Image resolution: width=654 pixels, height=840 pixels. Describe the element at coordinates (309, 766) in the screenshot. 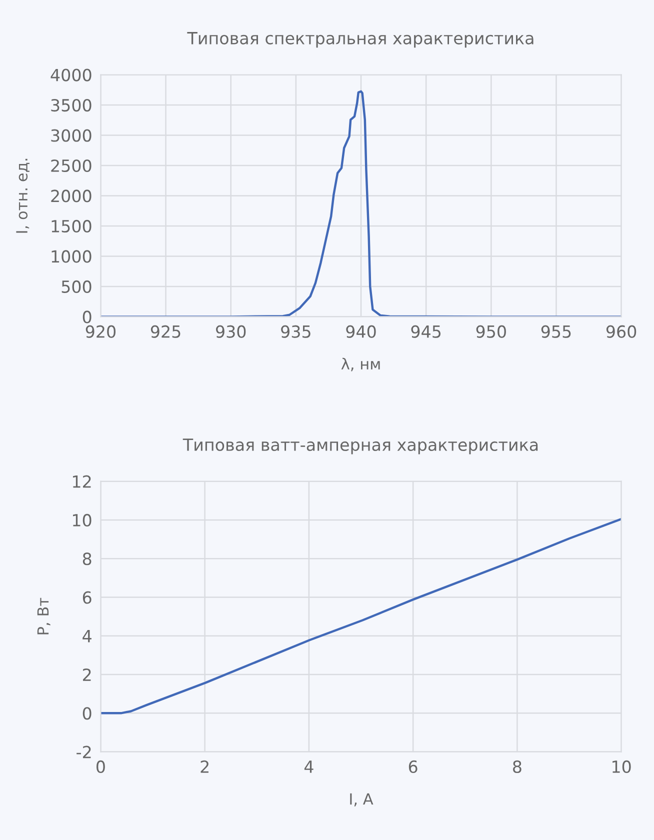

I see `x-tick-label: 4` at that location.